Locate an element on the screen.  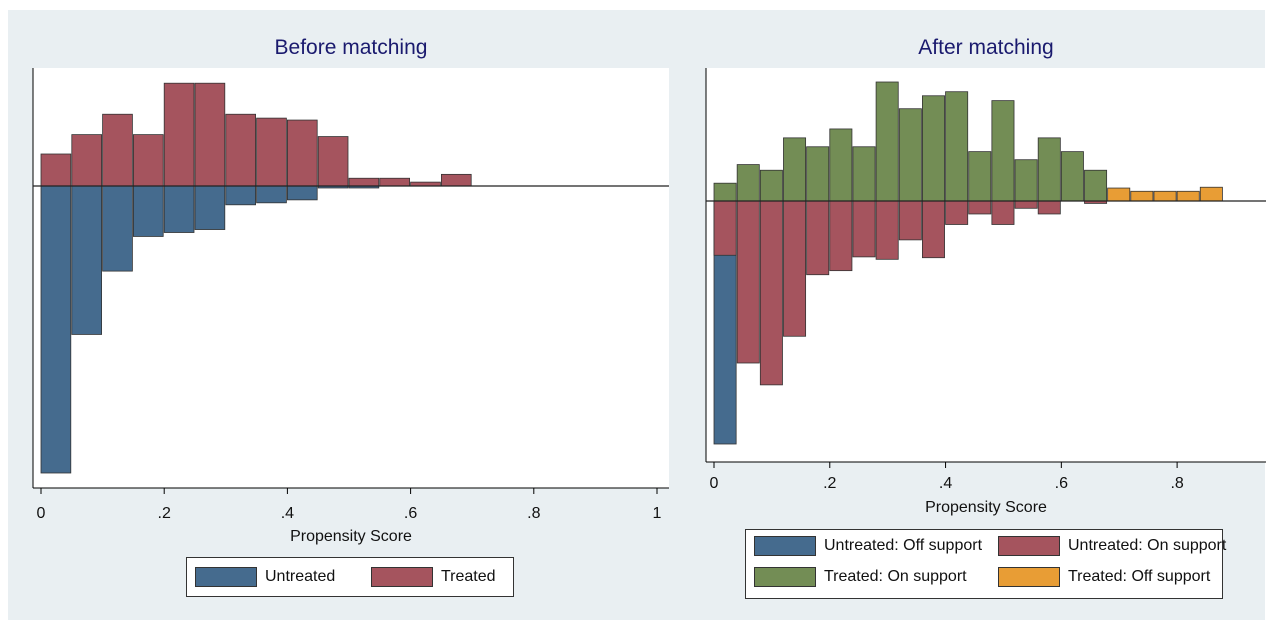
after-x-ticks: 0 .2 .4 .6 .8 is located at coordinates (947, 477).